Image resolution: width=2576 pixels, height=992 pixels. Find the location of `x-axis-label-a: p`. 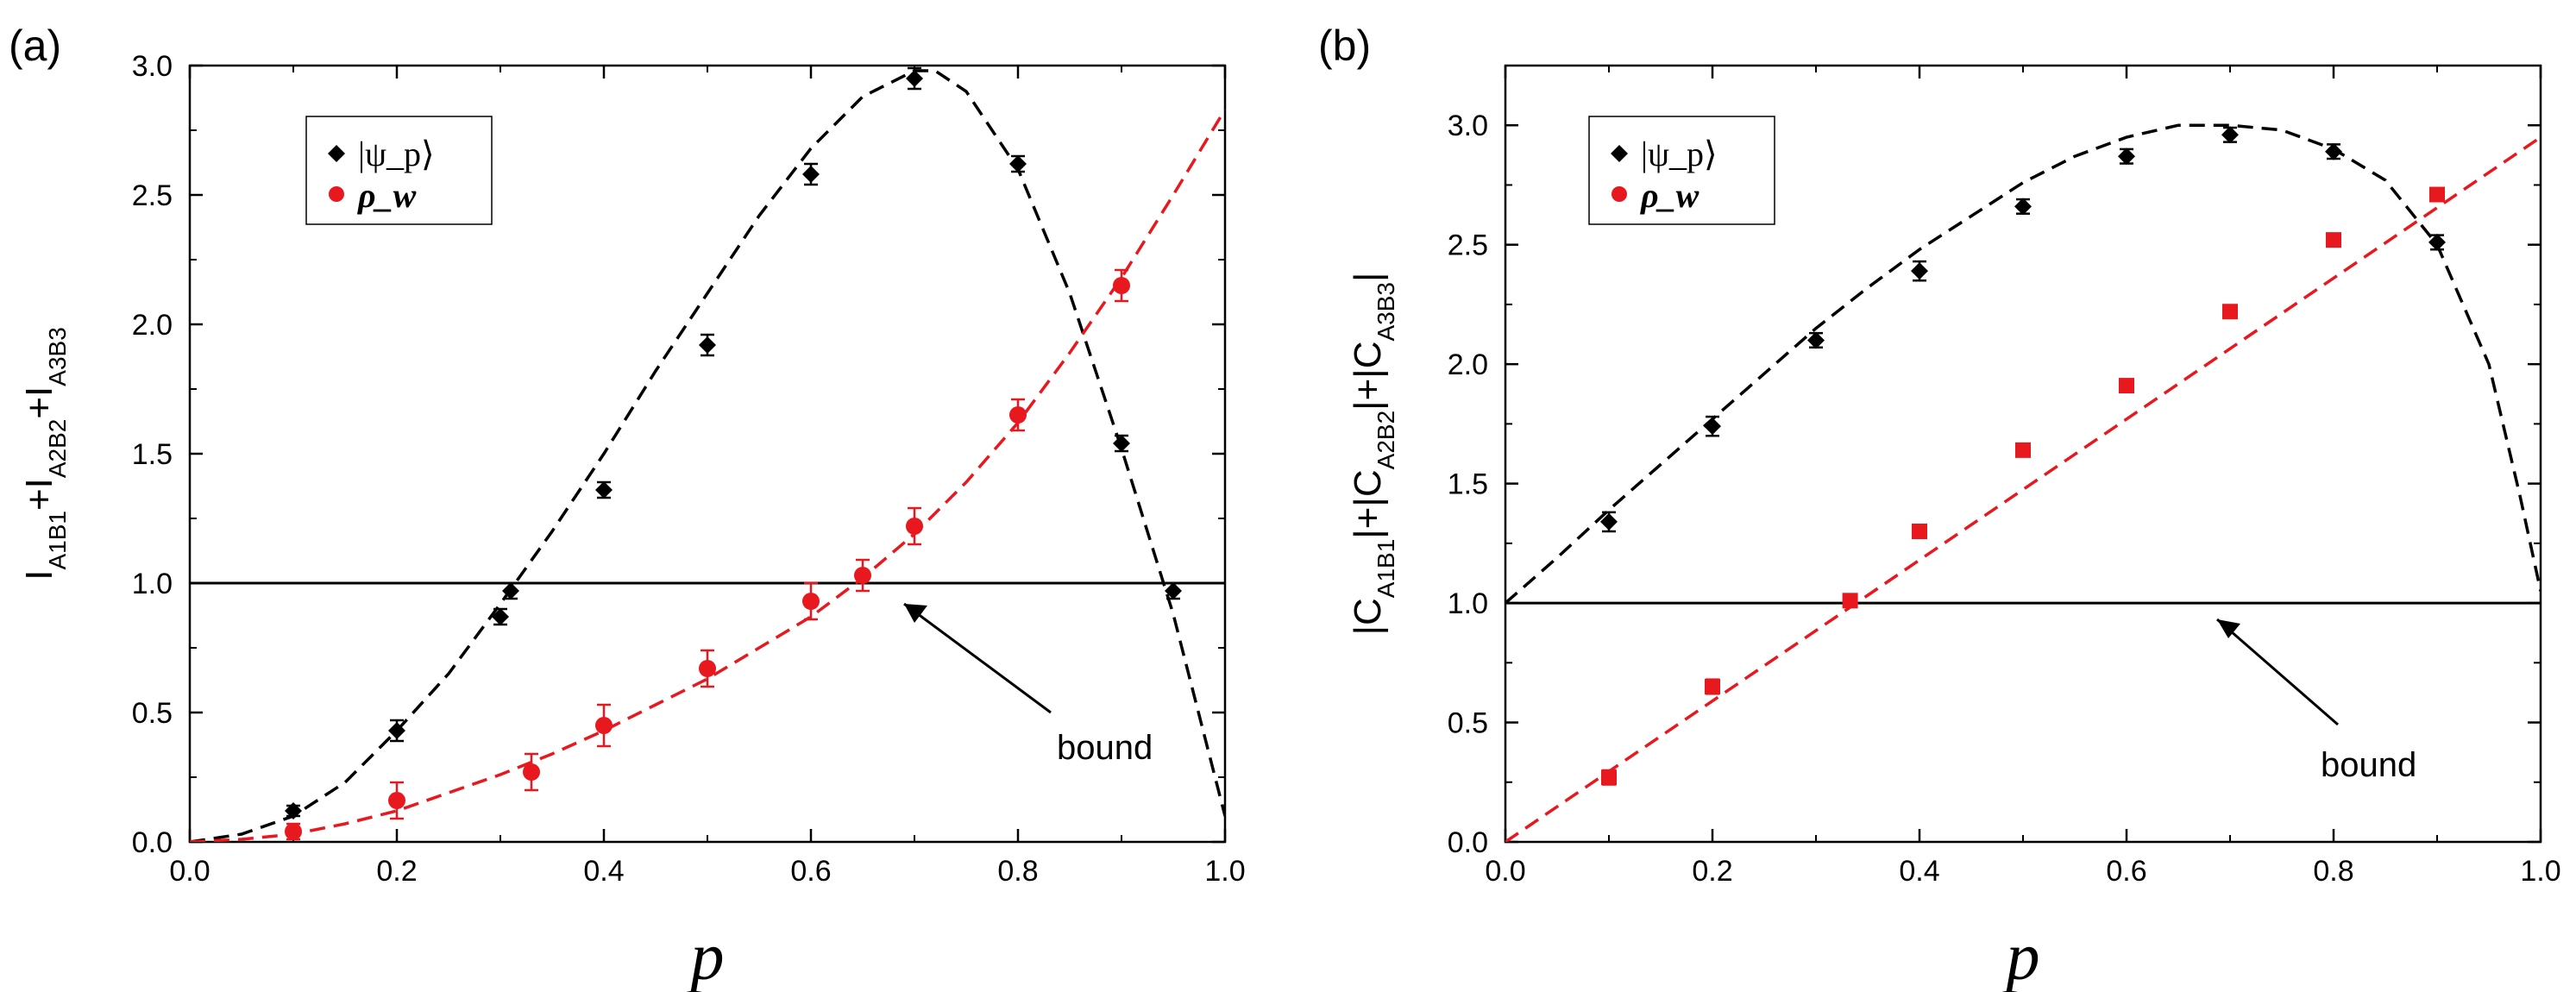

x-axis-label-a: p is located at coordinates (706, 955).